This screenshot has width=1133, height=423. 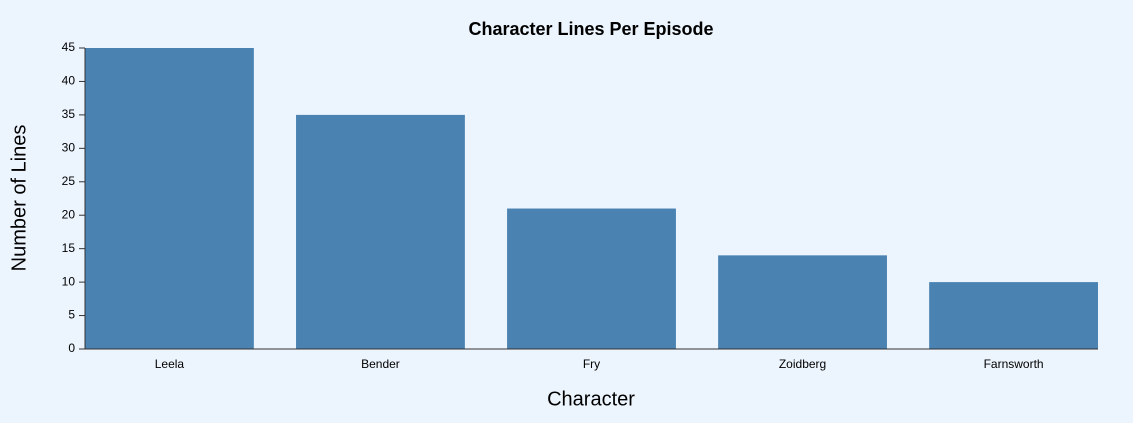 What do you see at coordinates (69, 181) in the screenshot?
I see `y-tick-label: 25` at bounding box center [69, 181].